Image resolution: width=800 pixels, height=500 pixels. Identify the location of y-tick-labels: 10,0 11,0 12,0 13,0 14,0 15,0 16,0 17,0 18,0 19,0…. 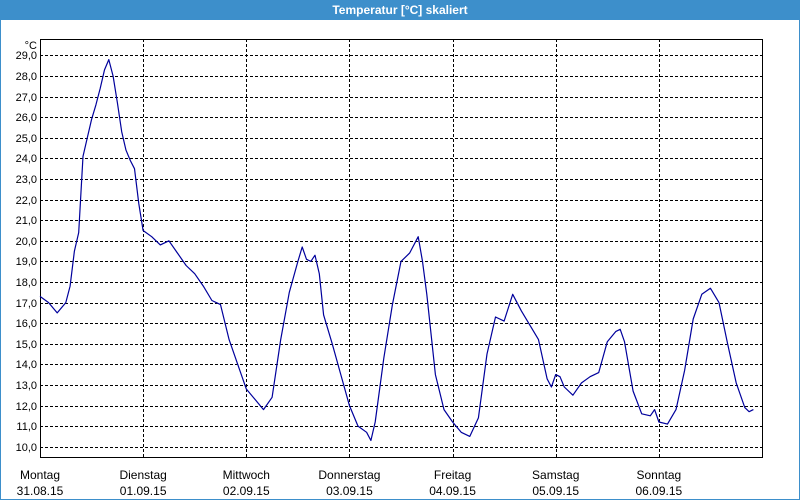
(26, 252).